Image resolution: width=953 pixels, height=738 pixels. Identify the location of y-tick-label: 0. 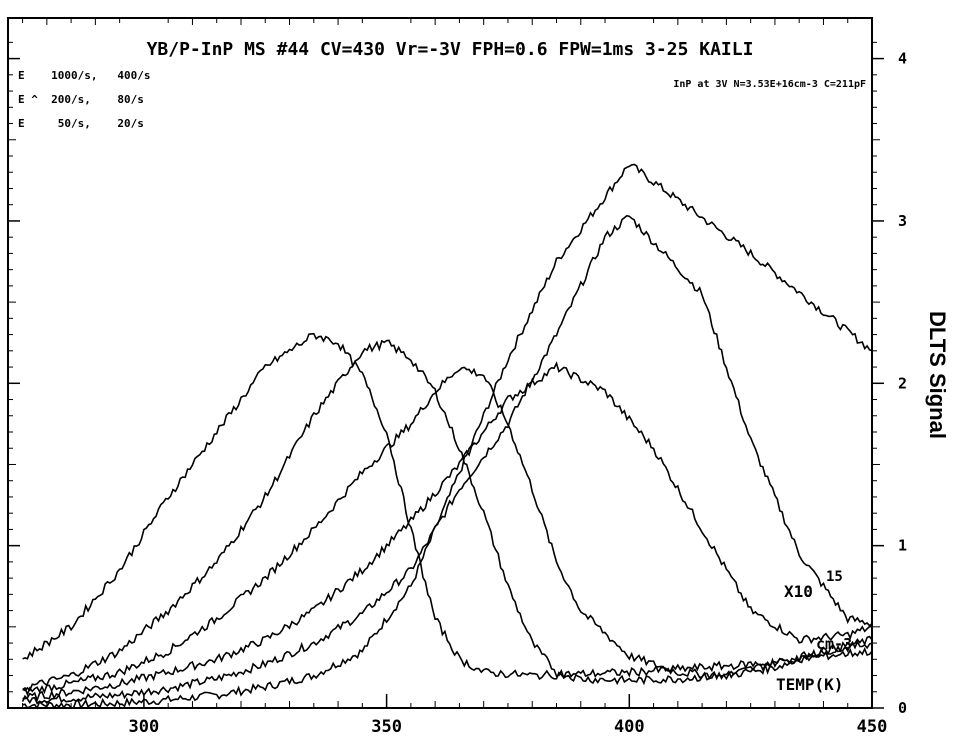
(902, 708).